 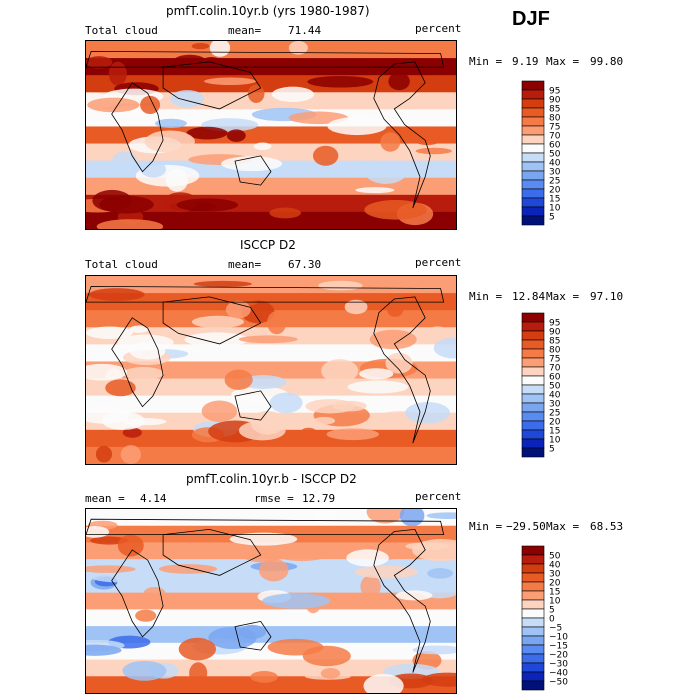 What do you see at coordinates (319, 498) in the screenshot?
I see `panel3-rmse-value: 12.79` at bounding box center [319, 498].